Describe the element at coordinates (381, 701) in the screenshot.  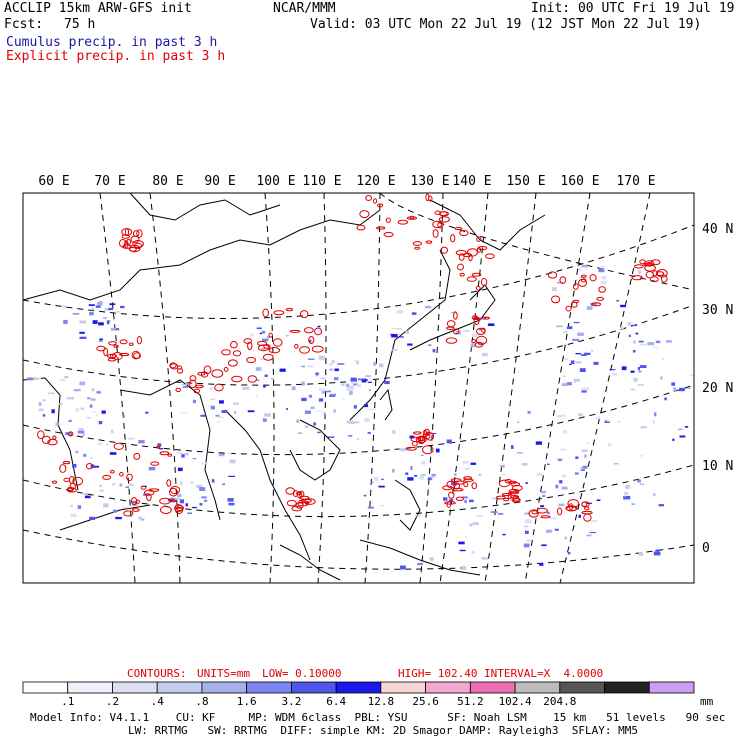
I see `colorbar-tick-label: 12.8` at that location.